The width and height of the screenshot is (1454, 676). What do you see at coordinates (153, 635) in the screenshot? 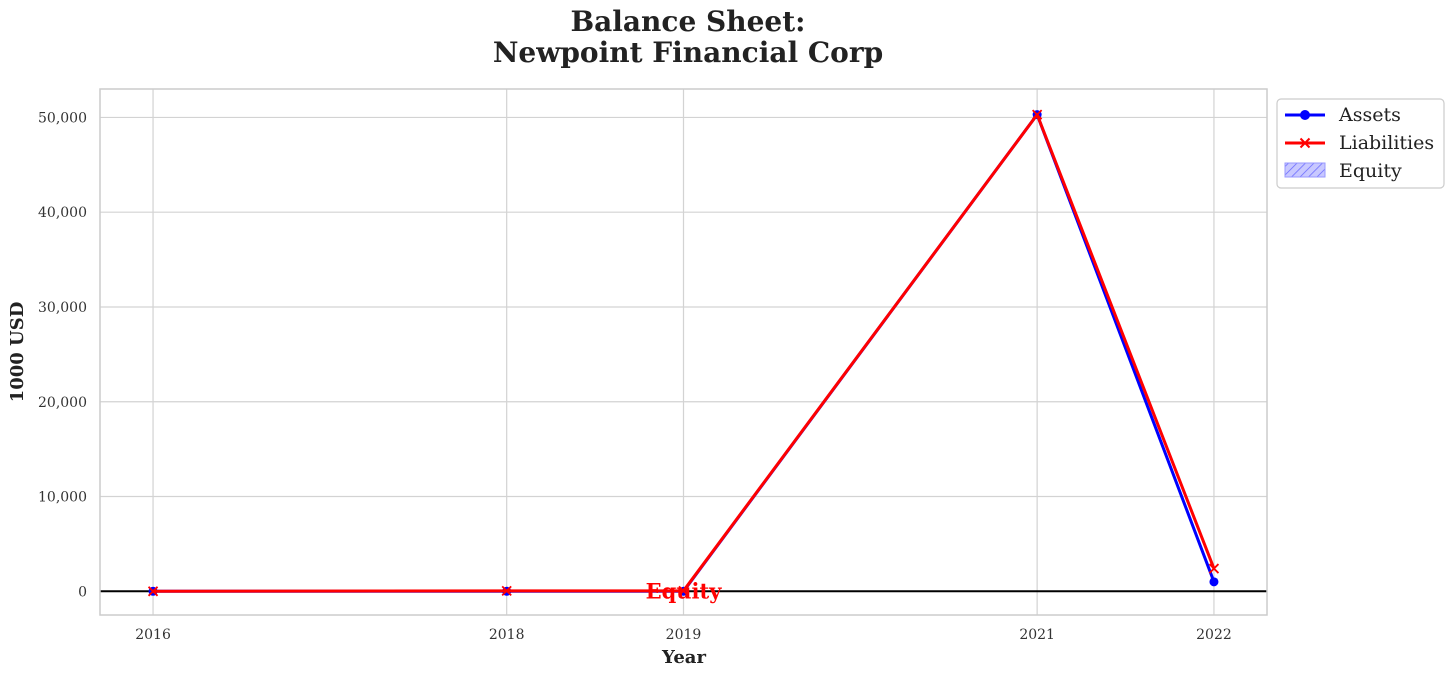
I see `x-tick-label: 2016` at bounding box center [153, 635].